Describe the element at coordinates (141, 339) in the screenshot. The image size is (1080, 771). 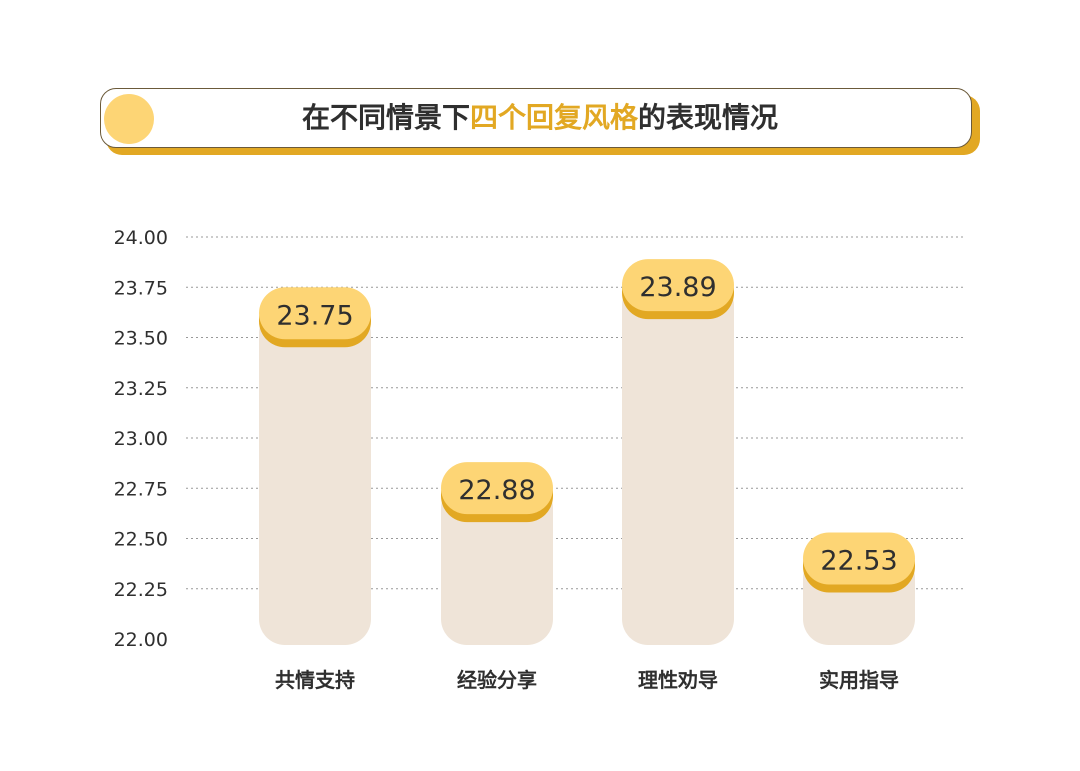
I see `y-tick-label: 23.50` at that location.